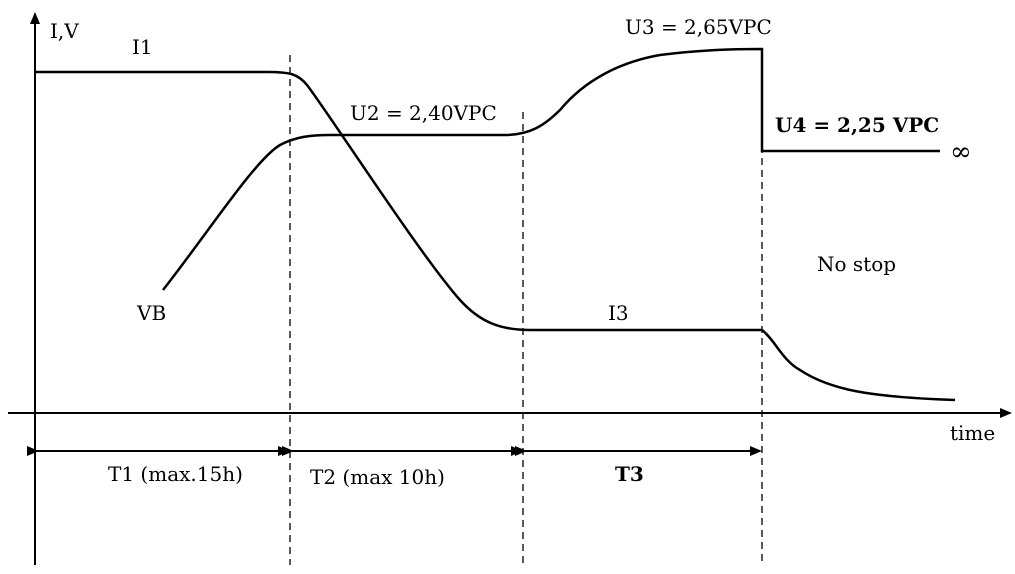 The image size is (1015, 574). I want to click on label-i1: I1, so click(142, 47).